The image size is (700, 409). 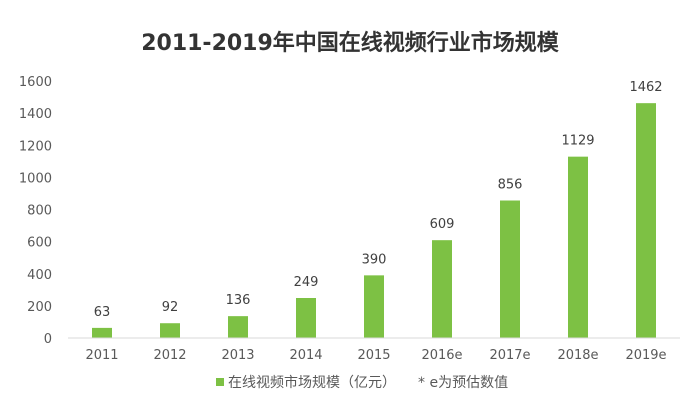 What do you see at coordinates (39, 307) in the screenshot?
I see `y-tick-label: 200` at bounding box center [39, 307].